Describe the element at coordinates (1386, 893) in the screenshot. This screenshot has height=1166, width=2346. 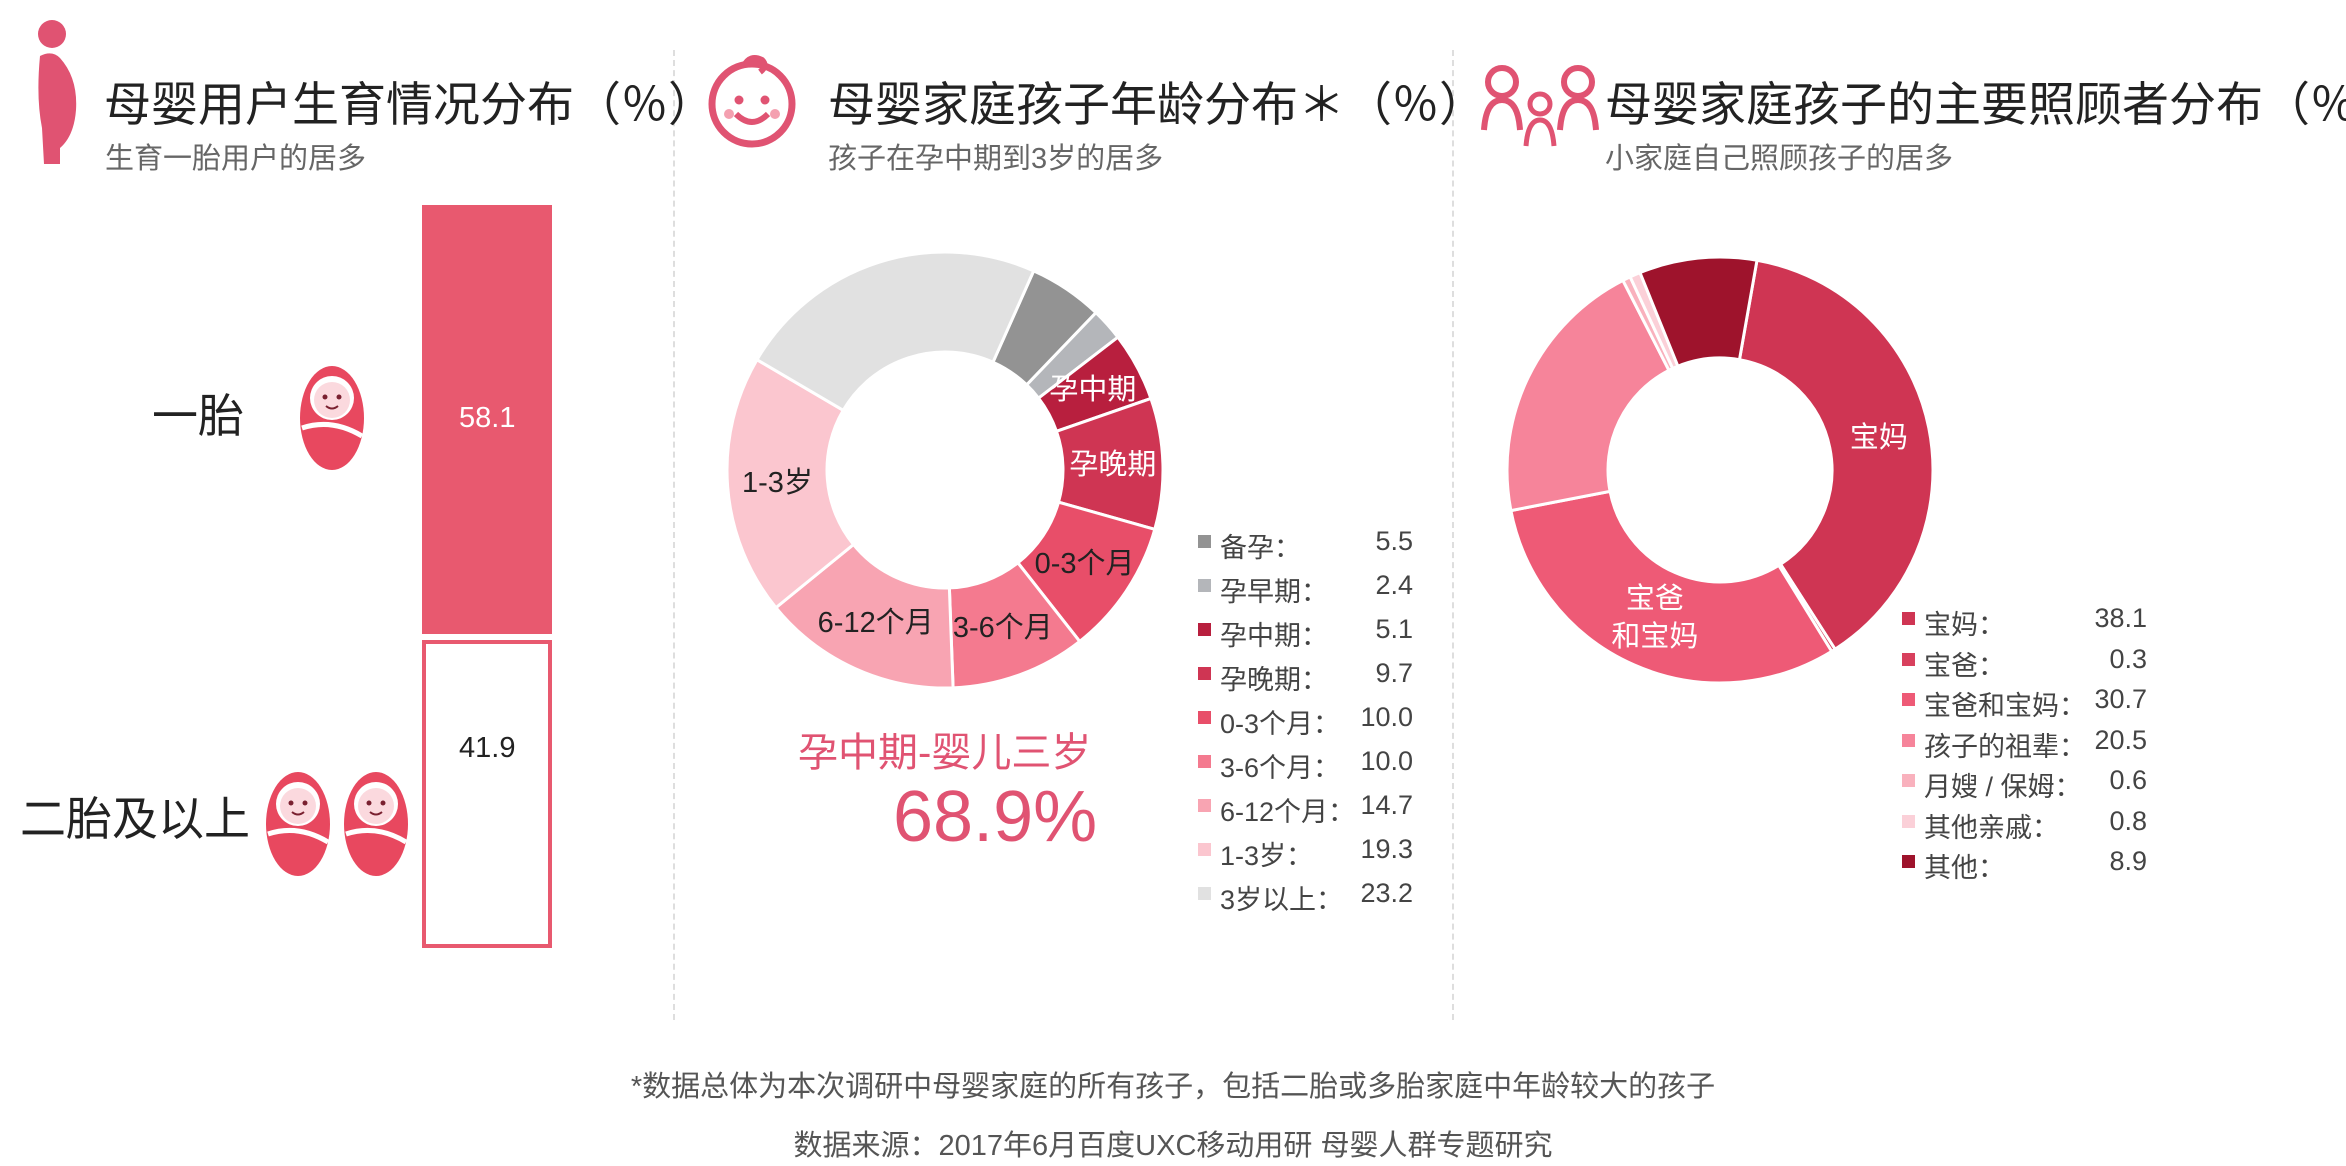
I see `age-legend-value-8: 23.2` at that location.